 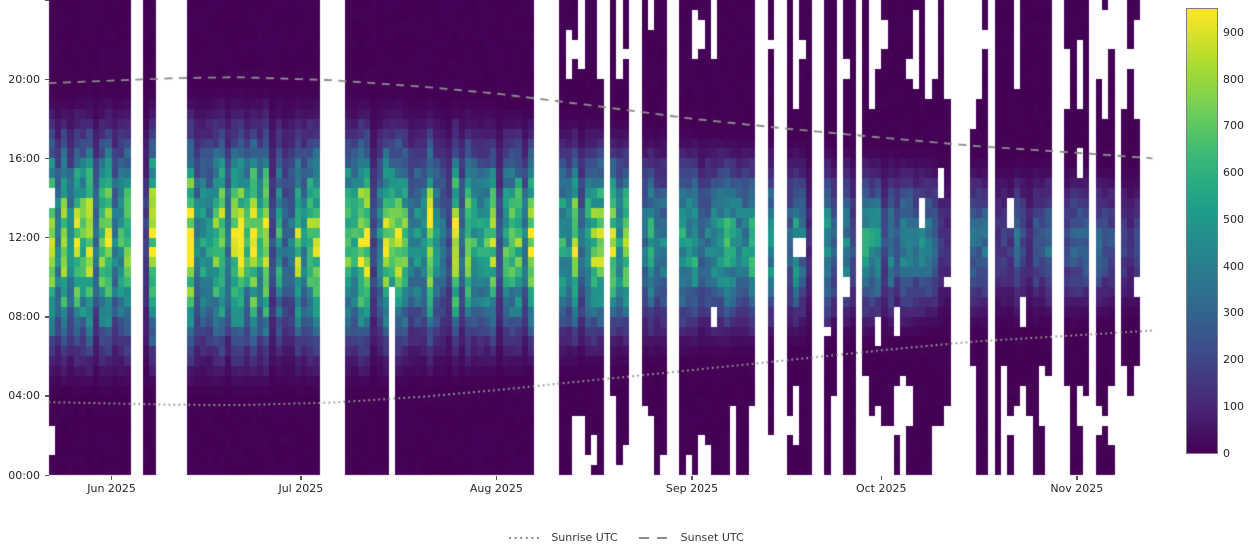 I want to click on colorbar-tick-label: 100, so click(x=1233, y=406).